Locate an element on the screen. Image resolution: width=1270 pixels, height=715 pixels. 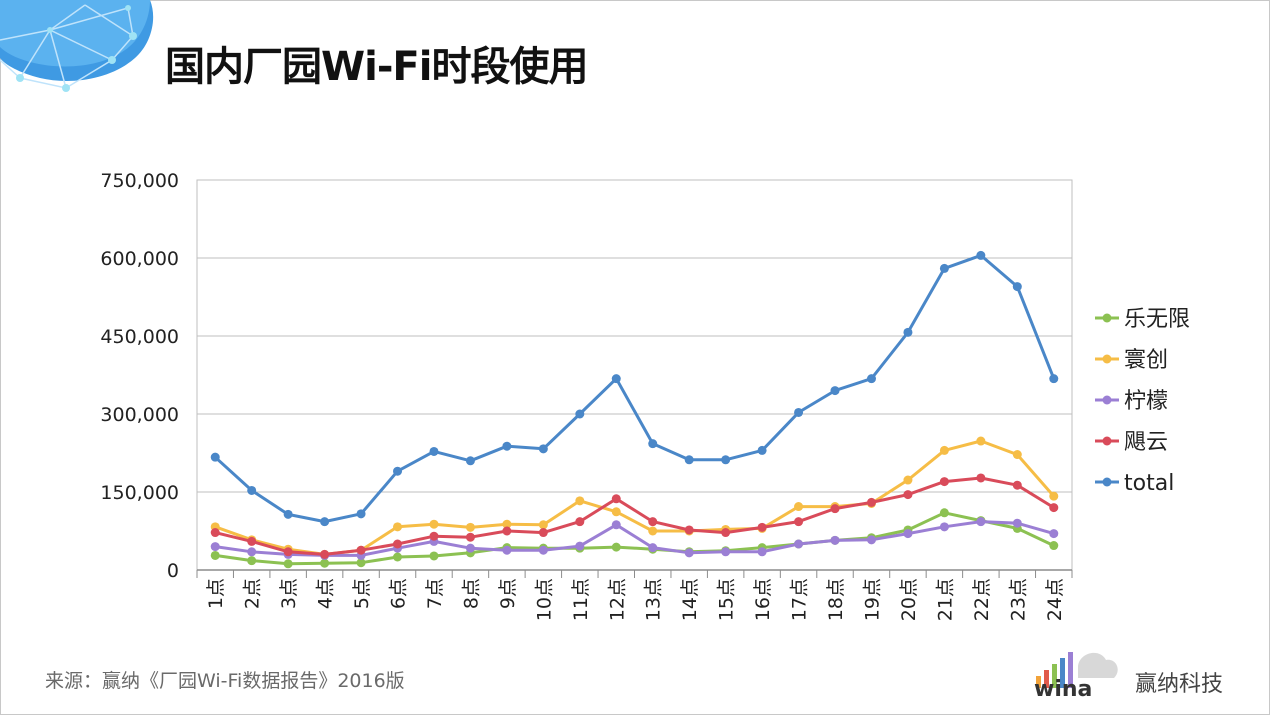
legend-item: total is located at coordinates (1134, 483).